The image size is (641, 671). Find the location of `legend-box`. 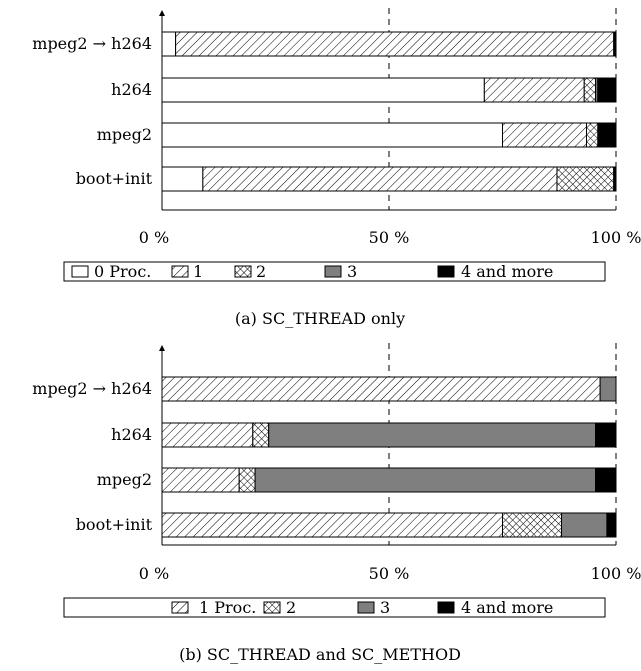

legend-box is located at coordinates (334, 607).